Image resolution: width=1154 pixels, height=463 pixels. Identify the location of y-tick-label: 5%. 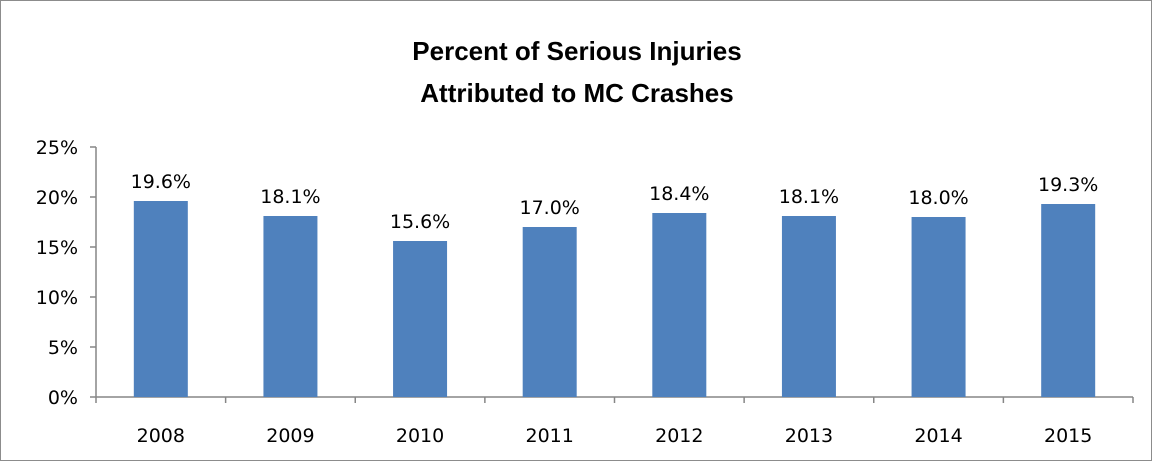
(63, 348).